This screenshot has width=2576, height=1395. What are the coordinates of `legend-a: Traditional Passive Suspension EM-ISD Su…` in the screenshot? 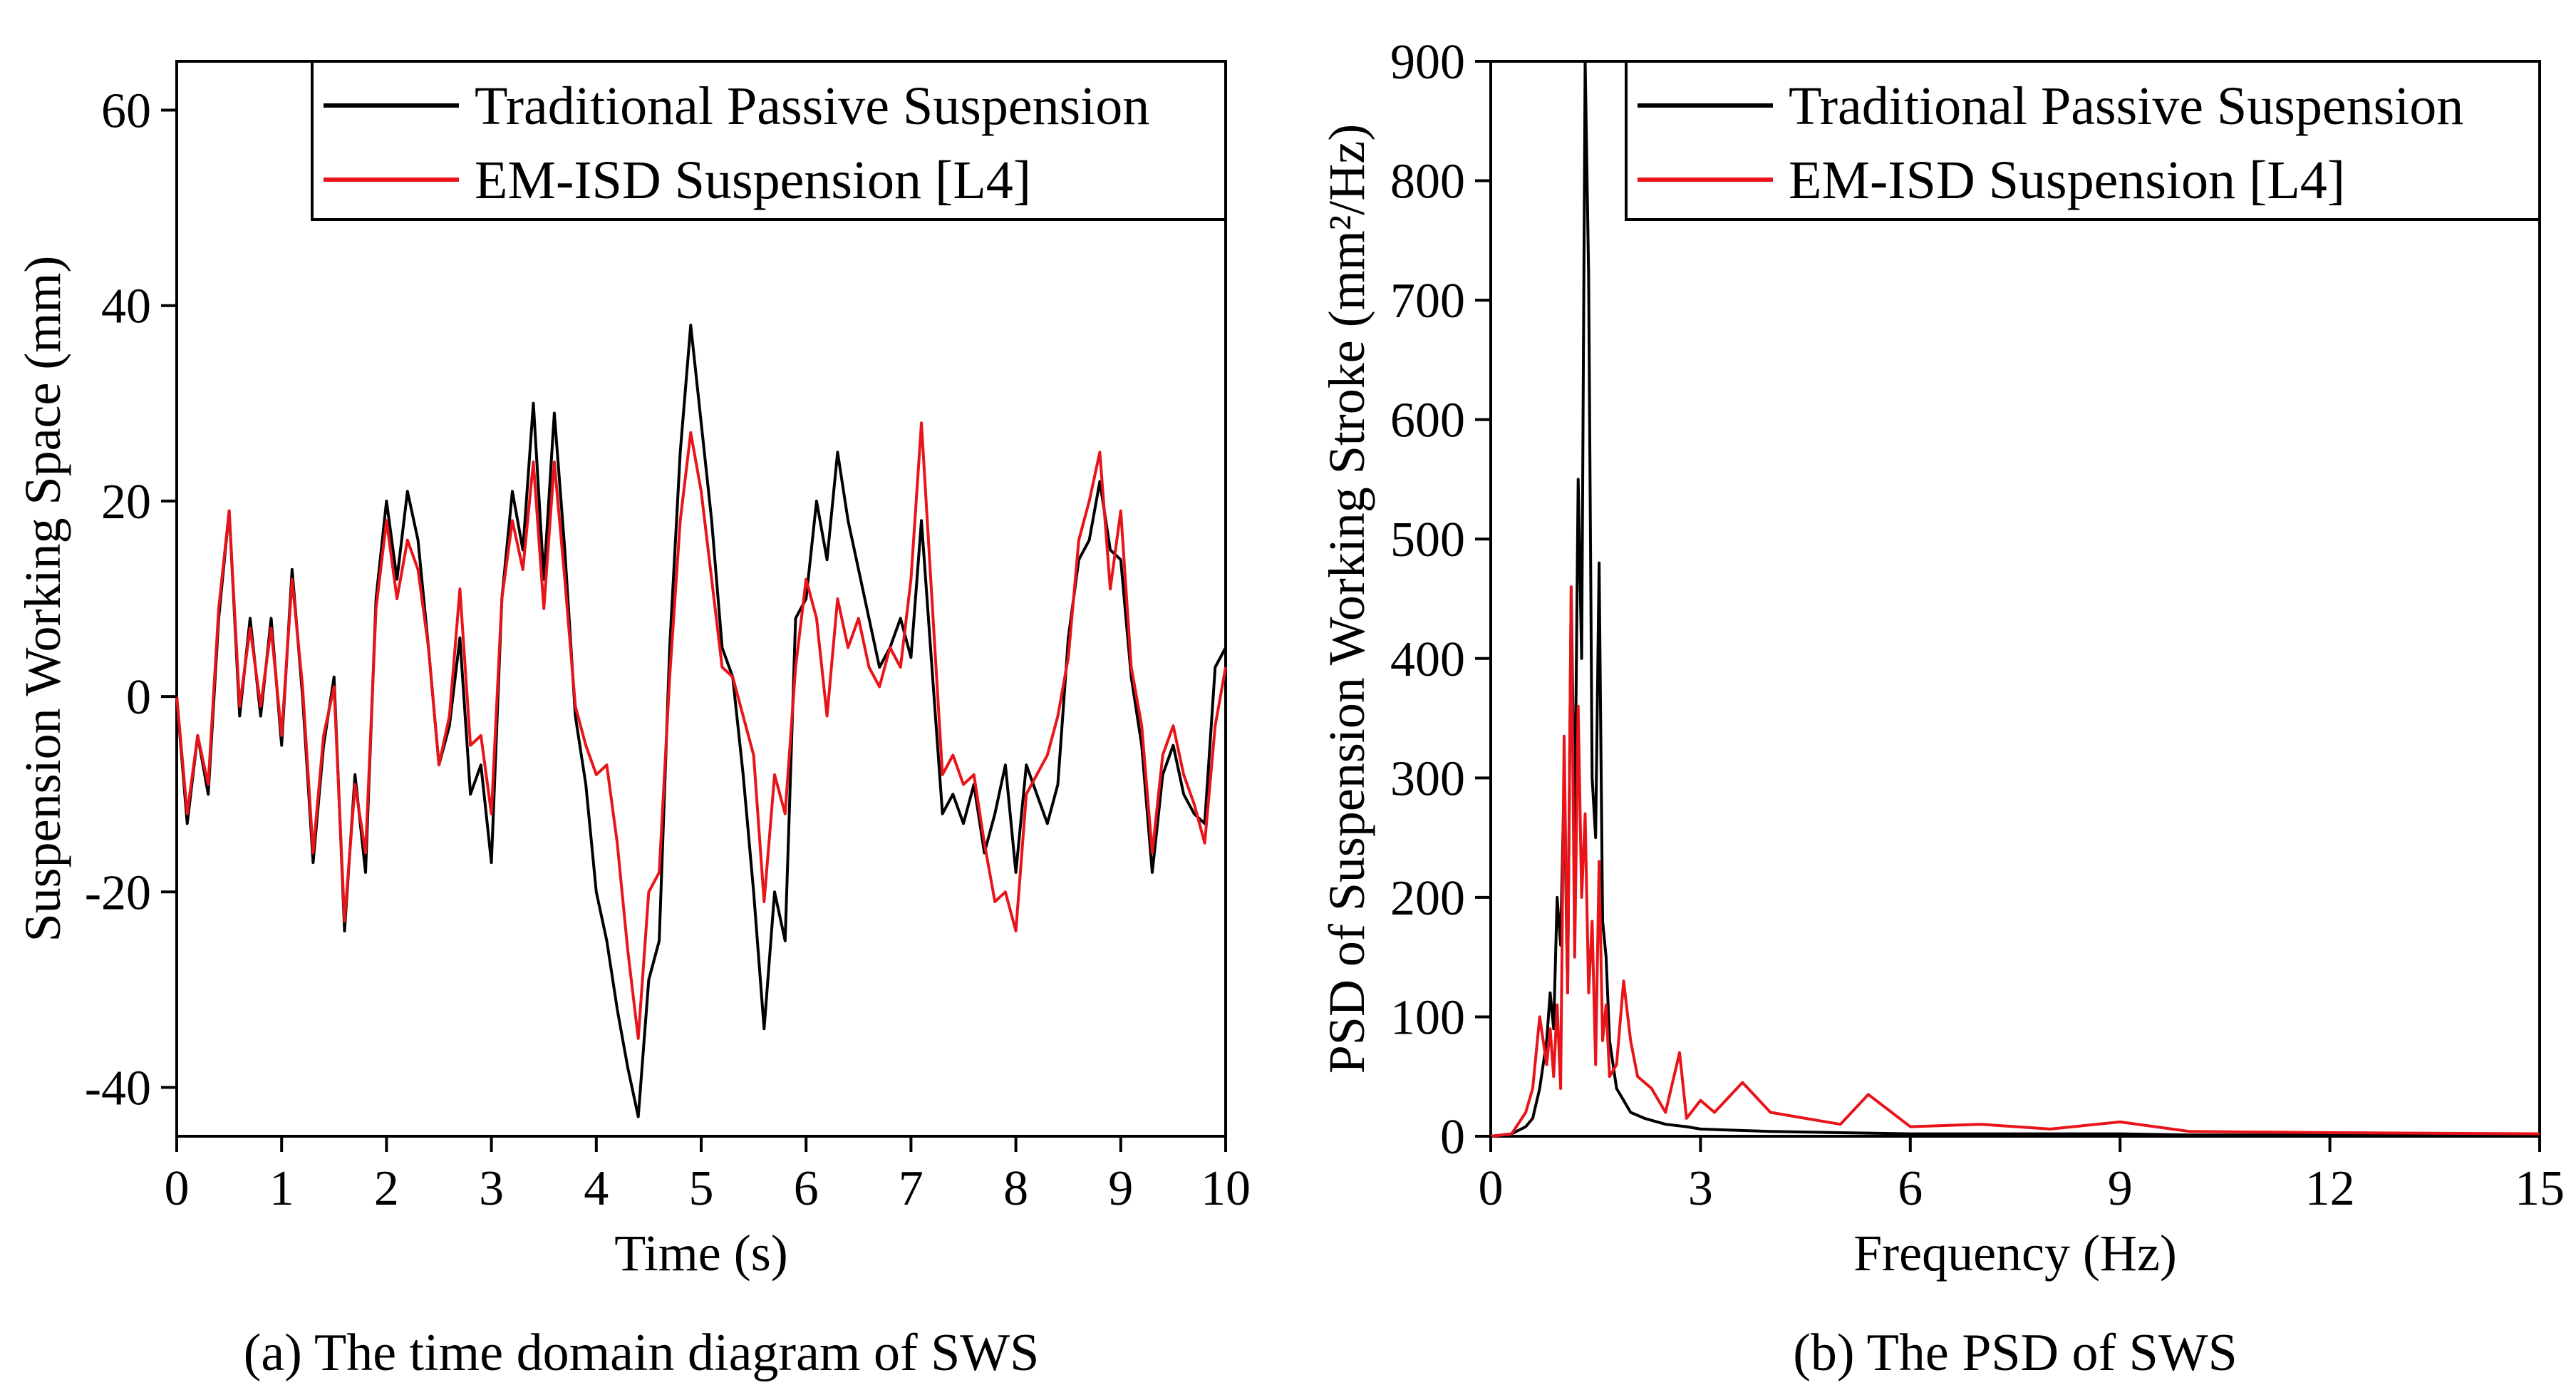 It's located at (769, 140).